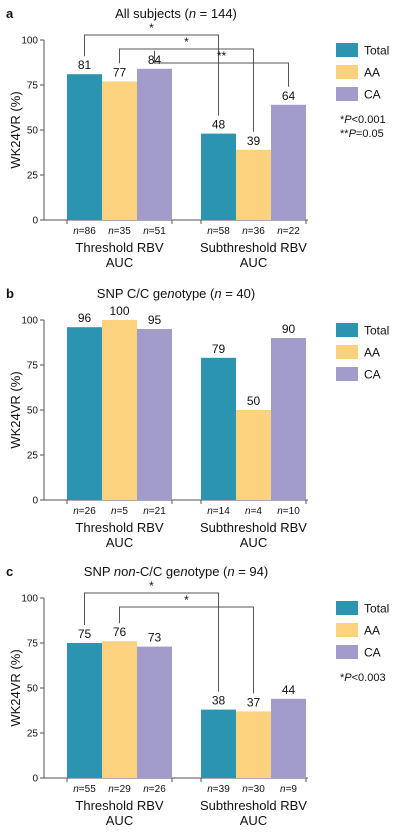  I want to click on significance-star: **, so click(222, 56).